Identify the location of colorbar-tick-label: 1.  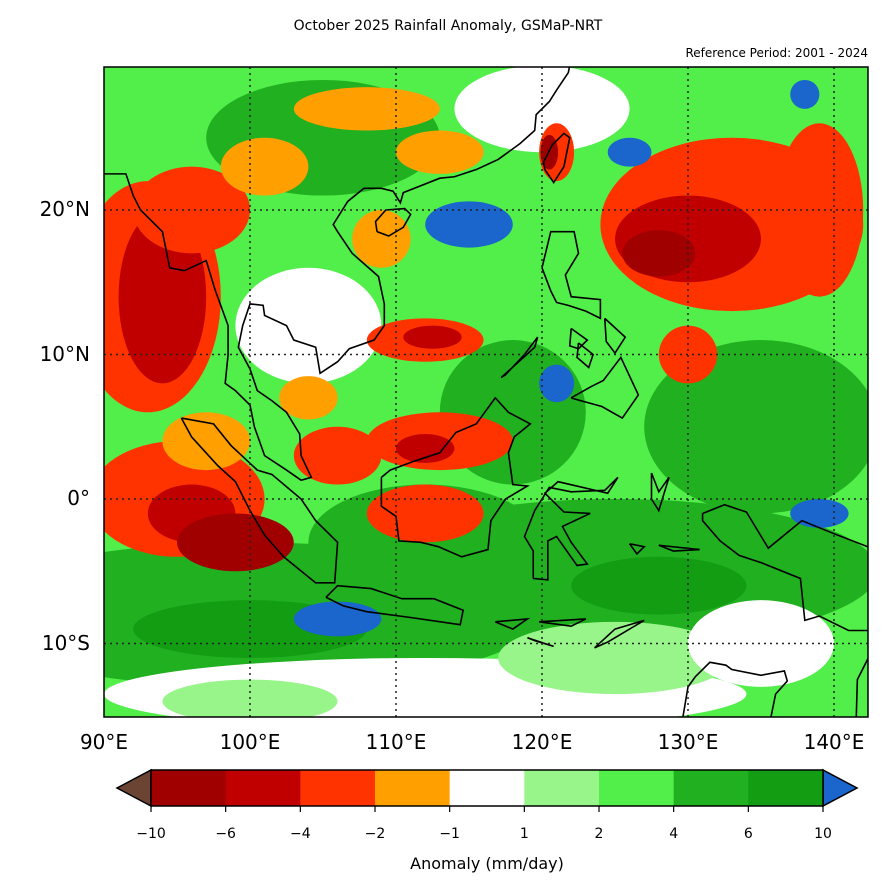
(524, 834).